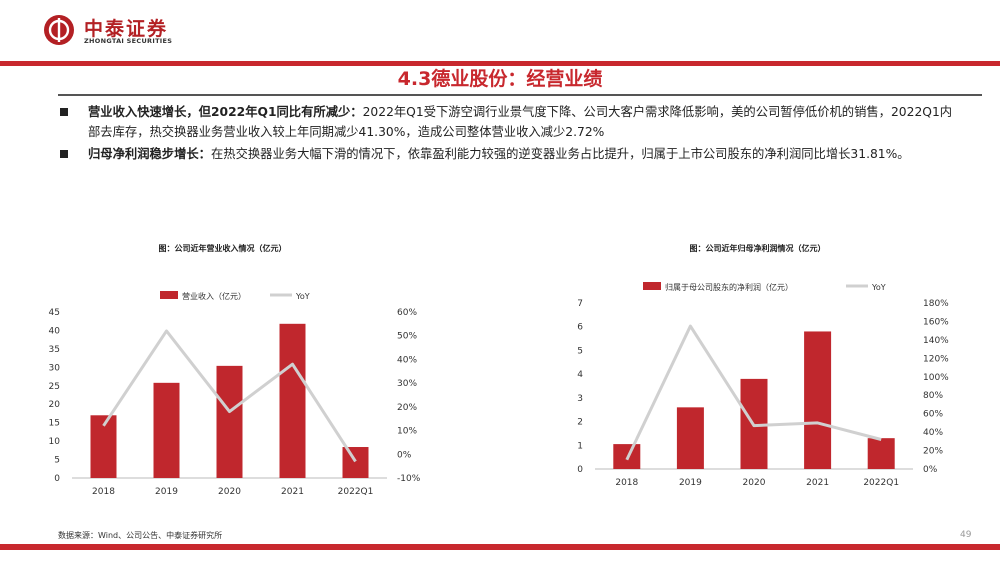  I want to click on y-right-tick-label: 30%, so click(407, 384).